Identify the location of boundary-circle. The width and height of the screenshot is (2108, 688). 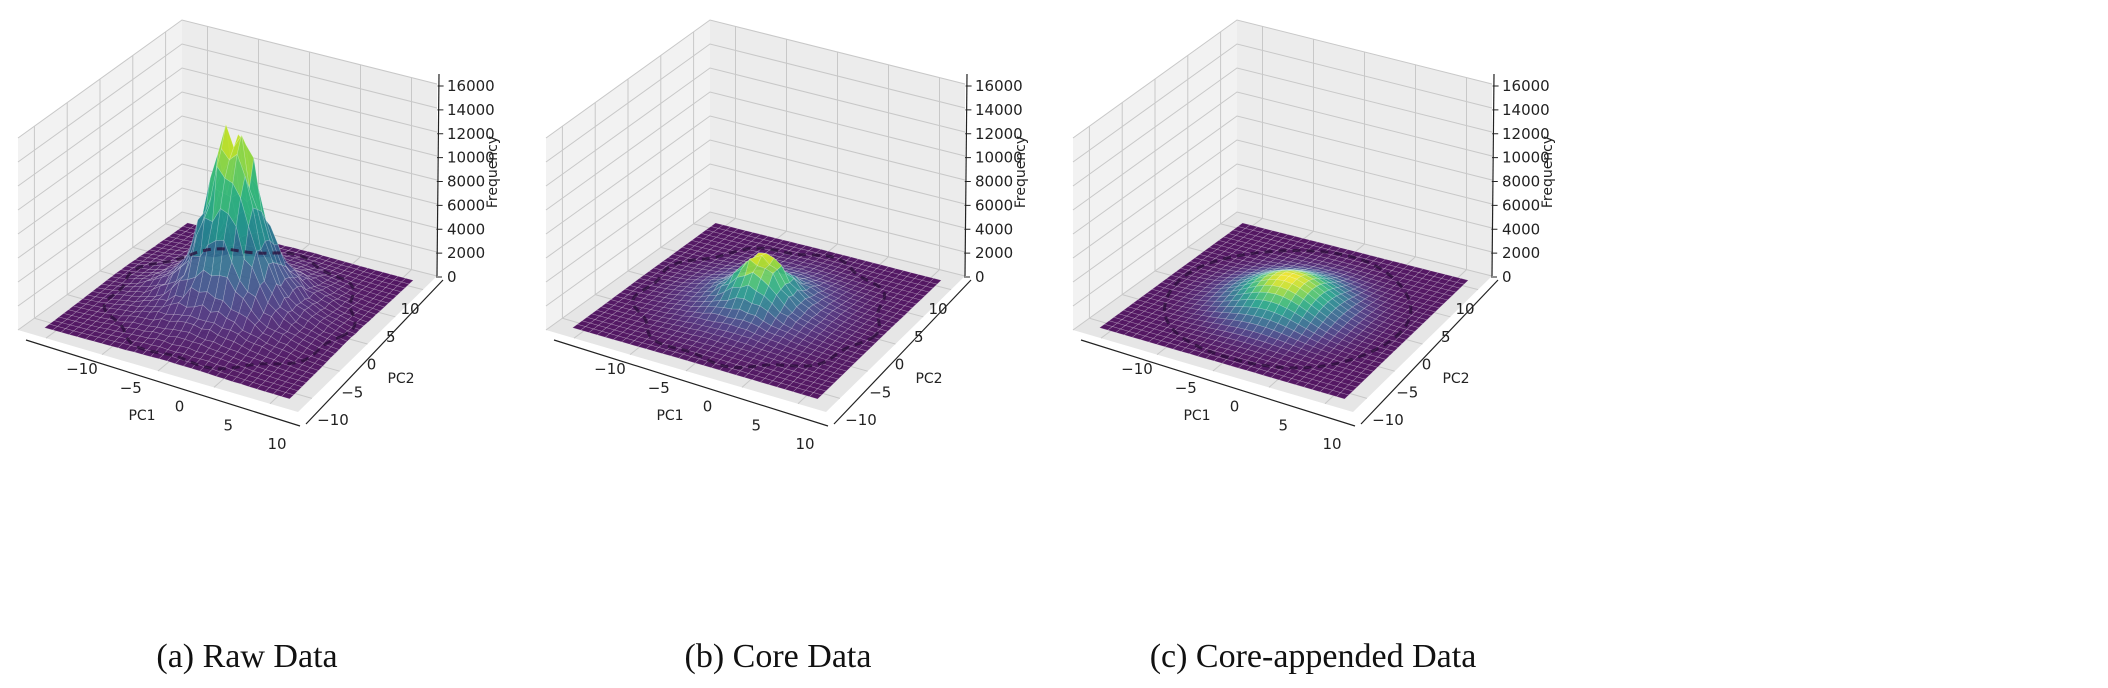
(229, 309).